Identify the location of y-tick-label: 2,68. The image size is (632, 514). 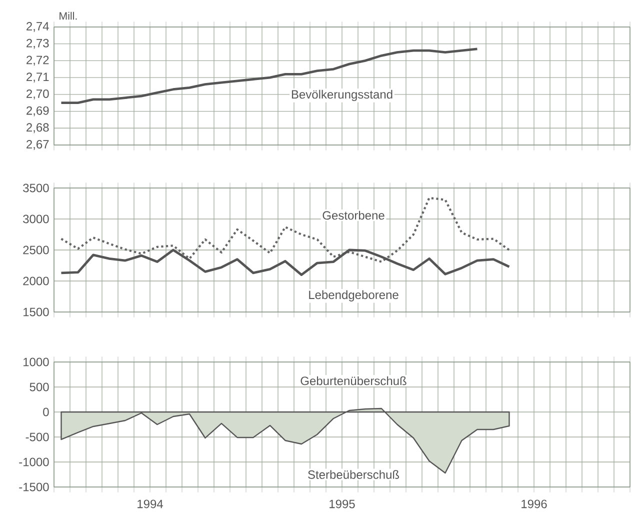
(37, 128).